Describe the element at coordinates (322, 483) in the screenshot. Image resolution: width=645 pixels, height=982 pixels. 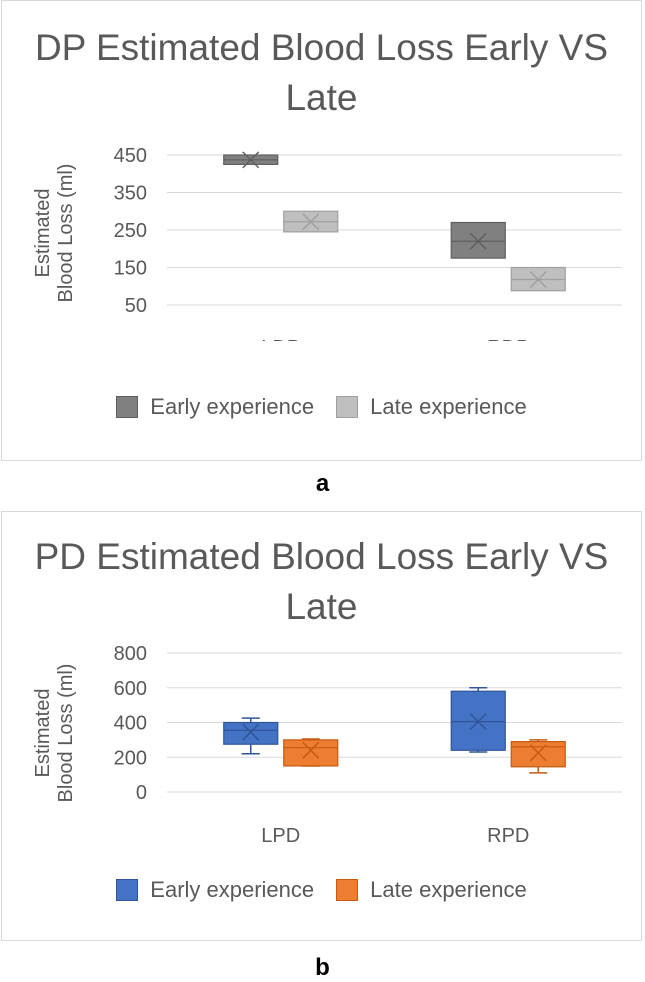
I see `panel-label-a: a` at that location.